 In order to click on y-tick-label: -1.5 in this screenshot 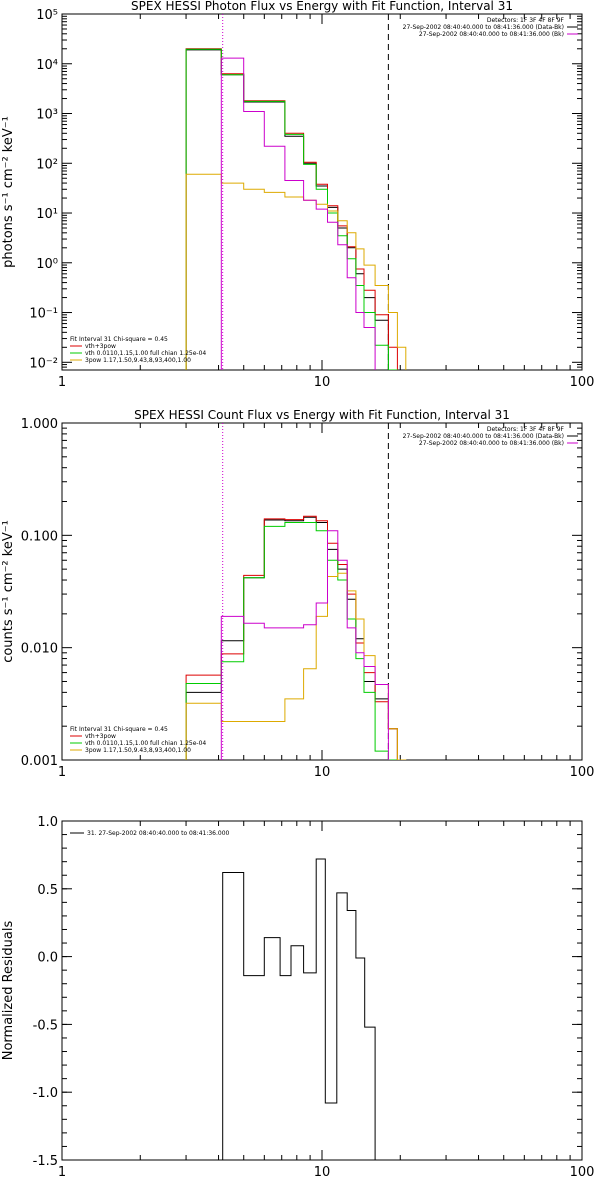, I will do `click(45, 1161)`.